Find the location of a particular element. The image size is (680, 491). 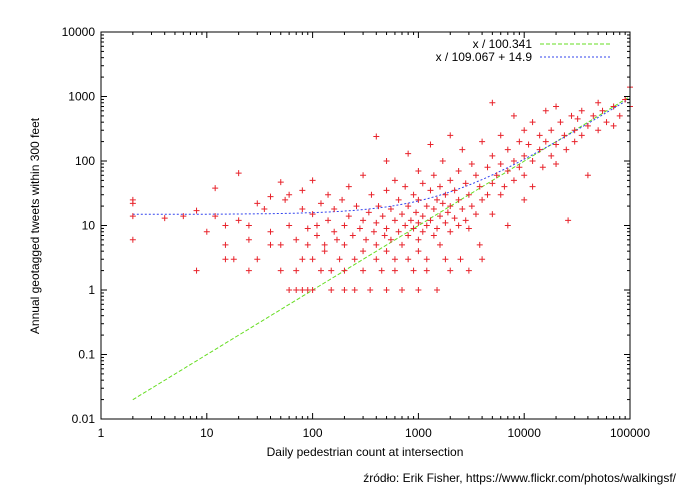

y-tick-label: 1000 is located at coordinates (81, 97).